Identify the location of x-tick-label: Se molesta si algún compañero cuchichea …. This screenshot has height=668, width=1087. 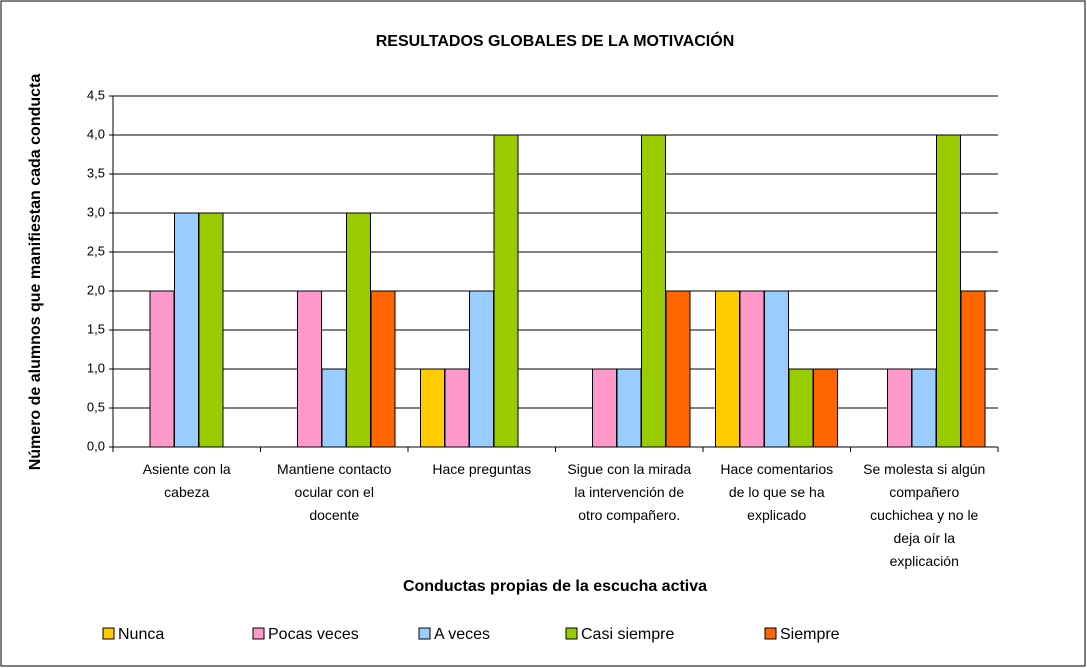
(924, 515).